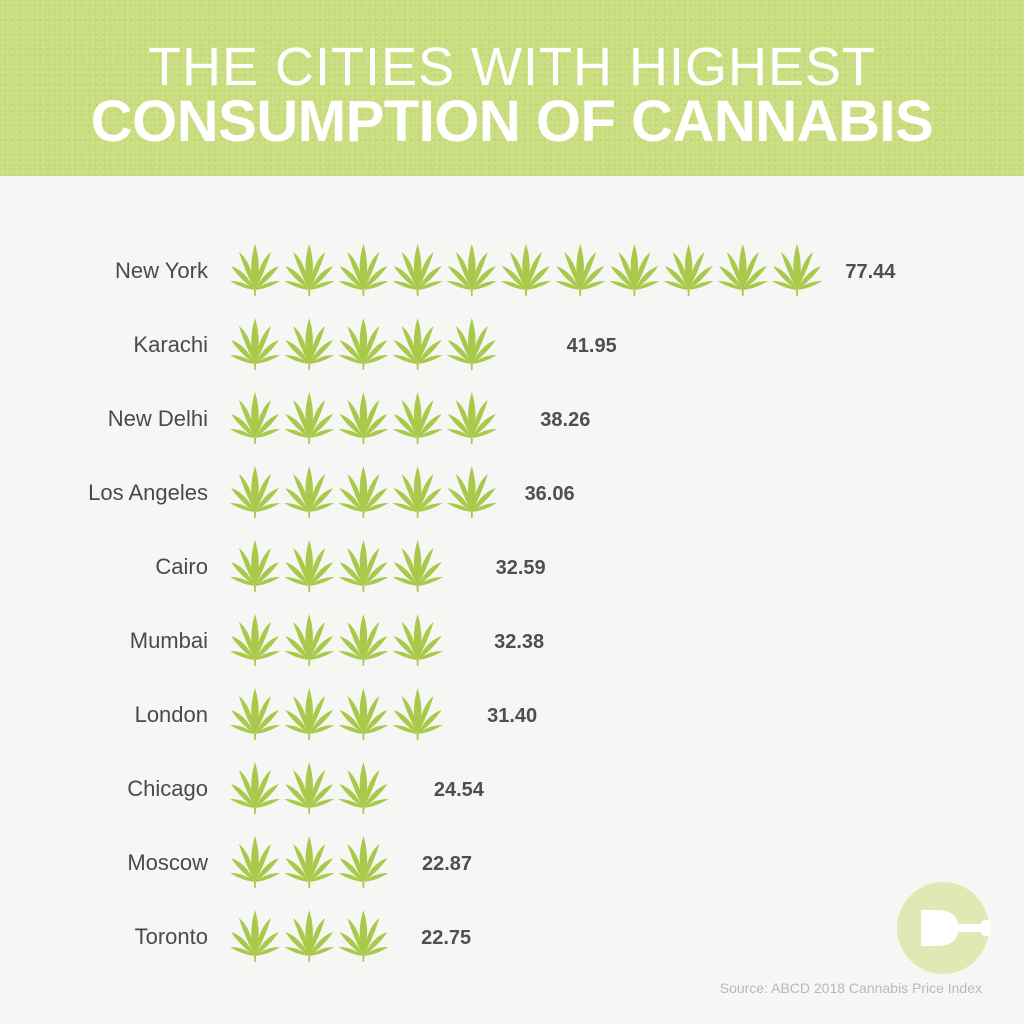  What do you see at coordinates (148, 492) in the screenshot?
I see `category-label: Los Angeles` at bounding box center [148, 492].